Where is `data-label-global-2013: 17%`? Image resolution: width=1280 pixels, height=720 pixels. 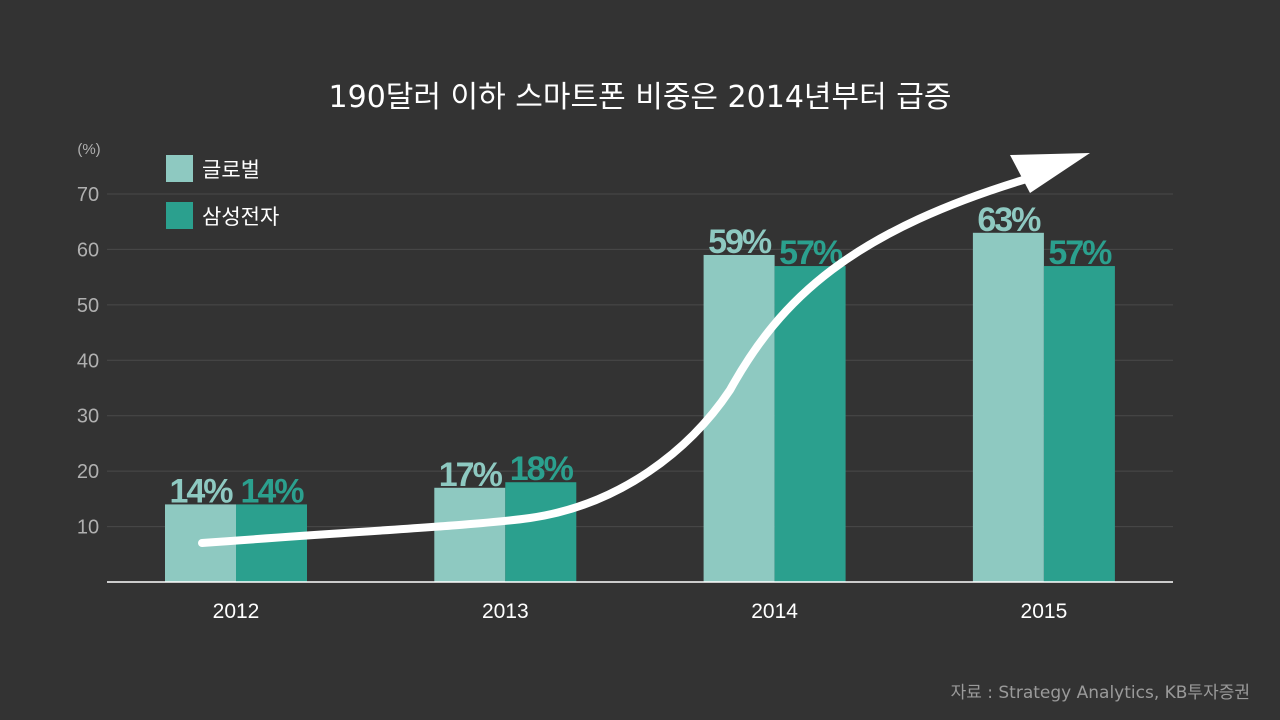 data-label-global-2013: 17% is located at coordinates (471, 475).